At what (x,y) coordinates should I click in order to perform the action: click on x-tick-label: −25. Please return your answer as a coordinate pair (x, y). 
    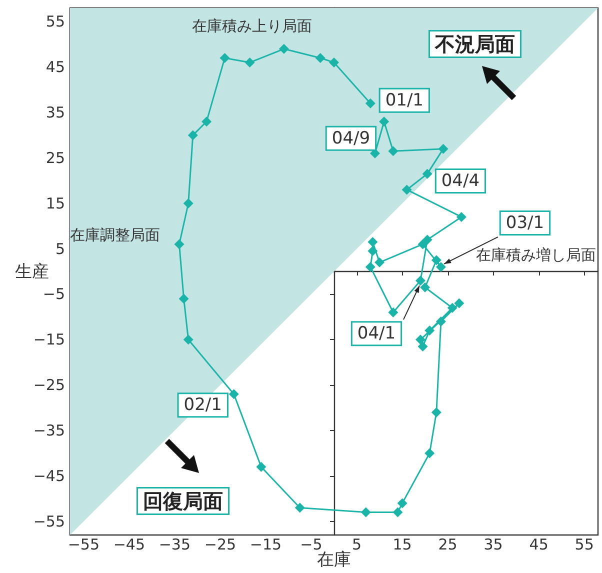
    Looking at the image, I should click on (220, 545).